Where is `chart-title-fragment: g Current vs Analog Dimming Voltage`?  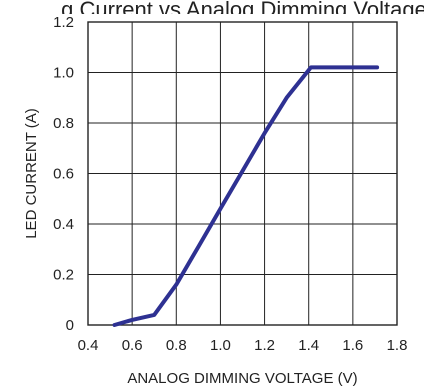 chart-title-fragment: g Current vs Analog Dimming Voltage is located at coordinates (242, 11).